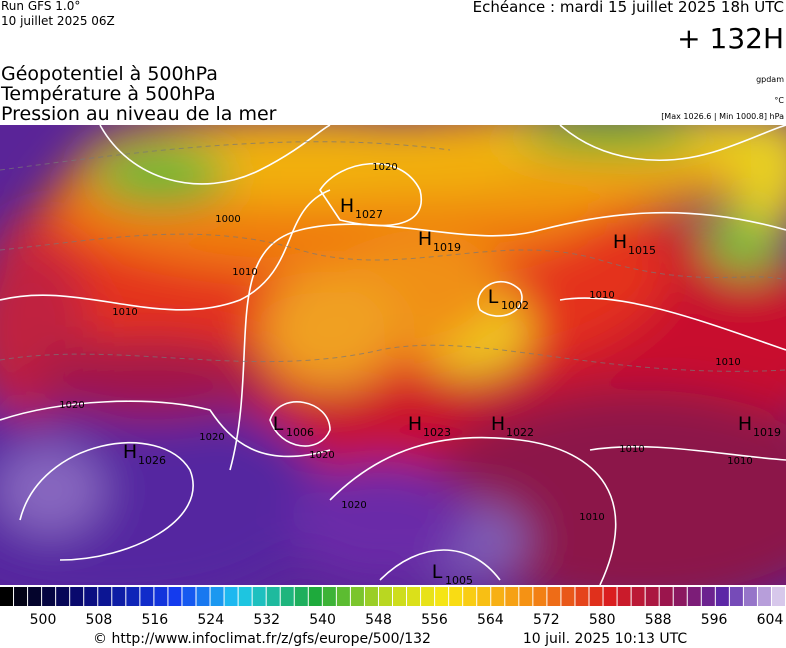  What do you see at coordinates (779, 100) in the screenshot?
I see `unit-temp: °C` at bounding box center [779, 100].